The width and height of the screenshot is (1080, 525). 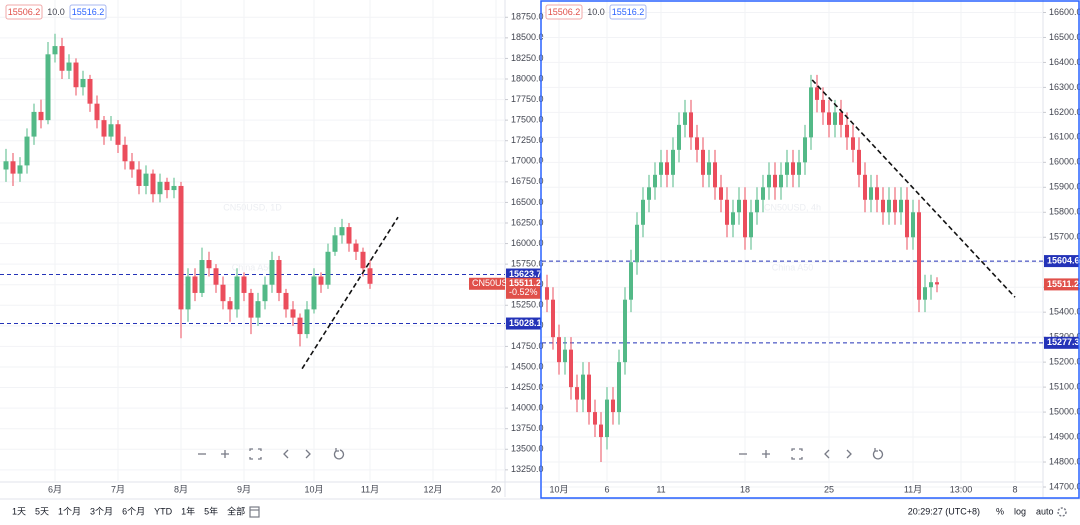 What do you see at coordinates (101, 511) in the screenshot?
I see `range-button: 3个月` at bounding box center [101, 511].